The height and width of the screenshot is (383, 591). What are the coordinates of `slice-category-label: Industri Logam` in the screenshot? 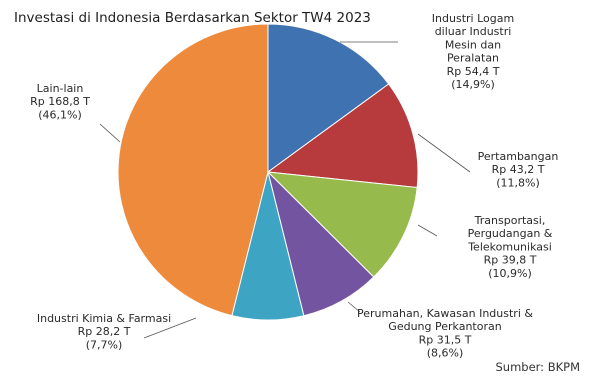 It's located at (473, 18).